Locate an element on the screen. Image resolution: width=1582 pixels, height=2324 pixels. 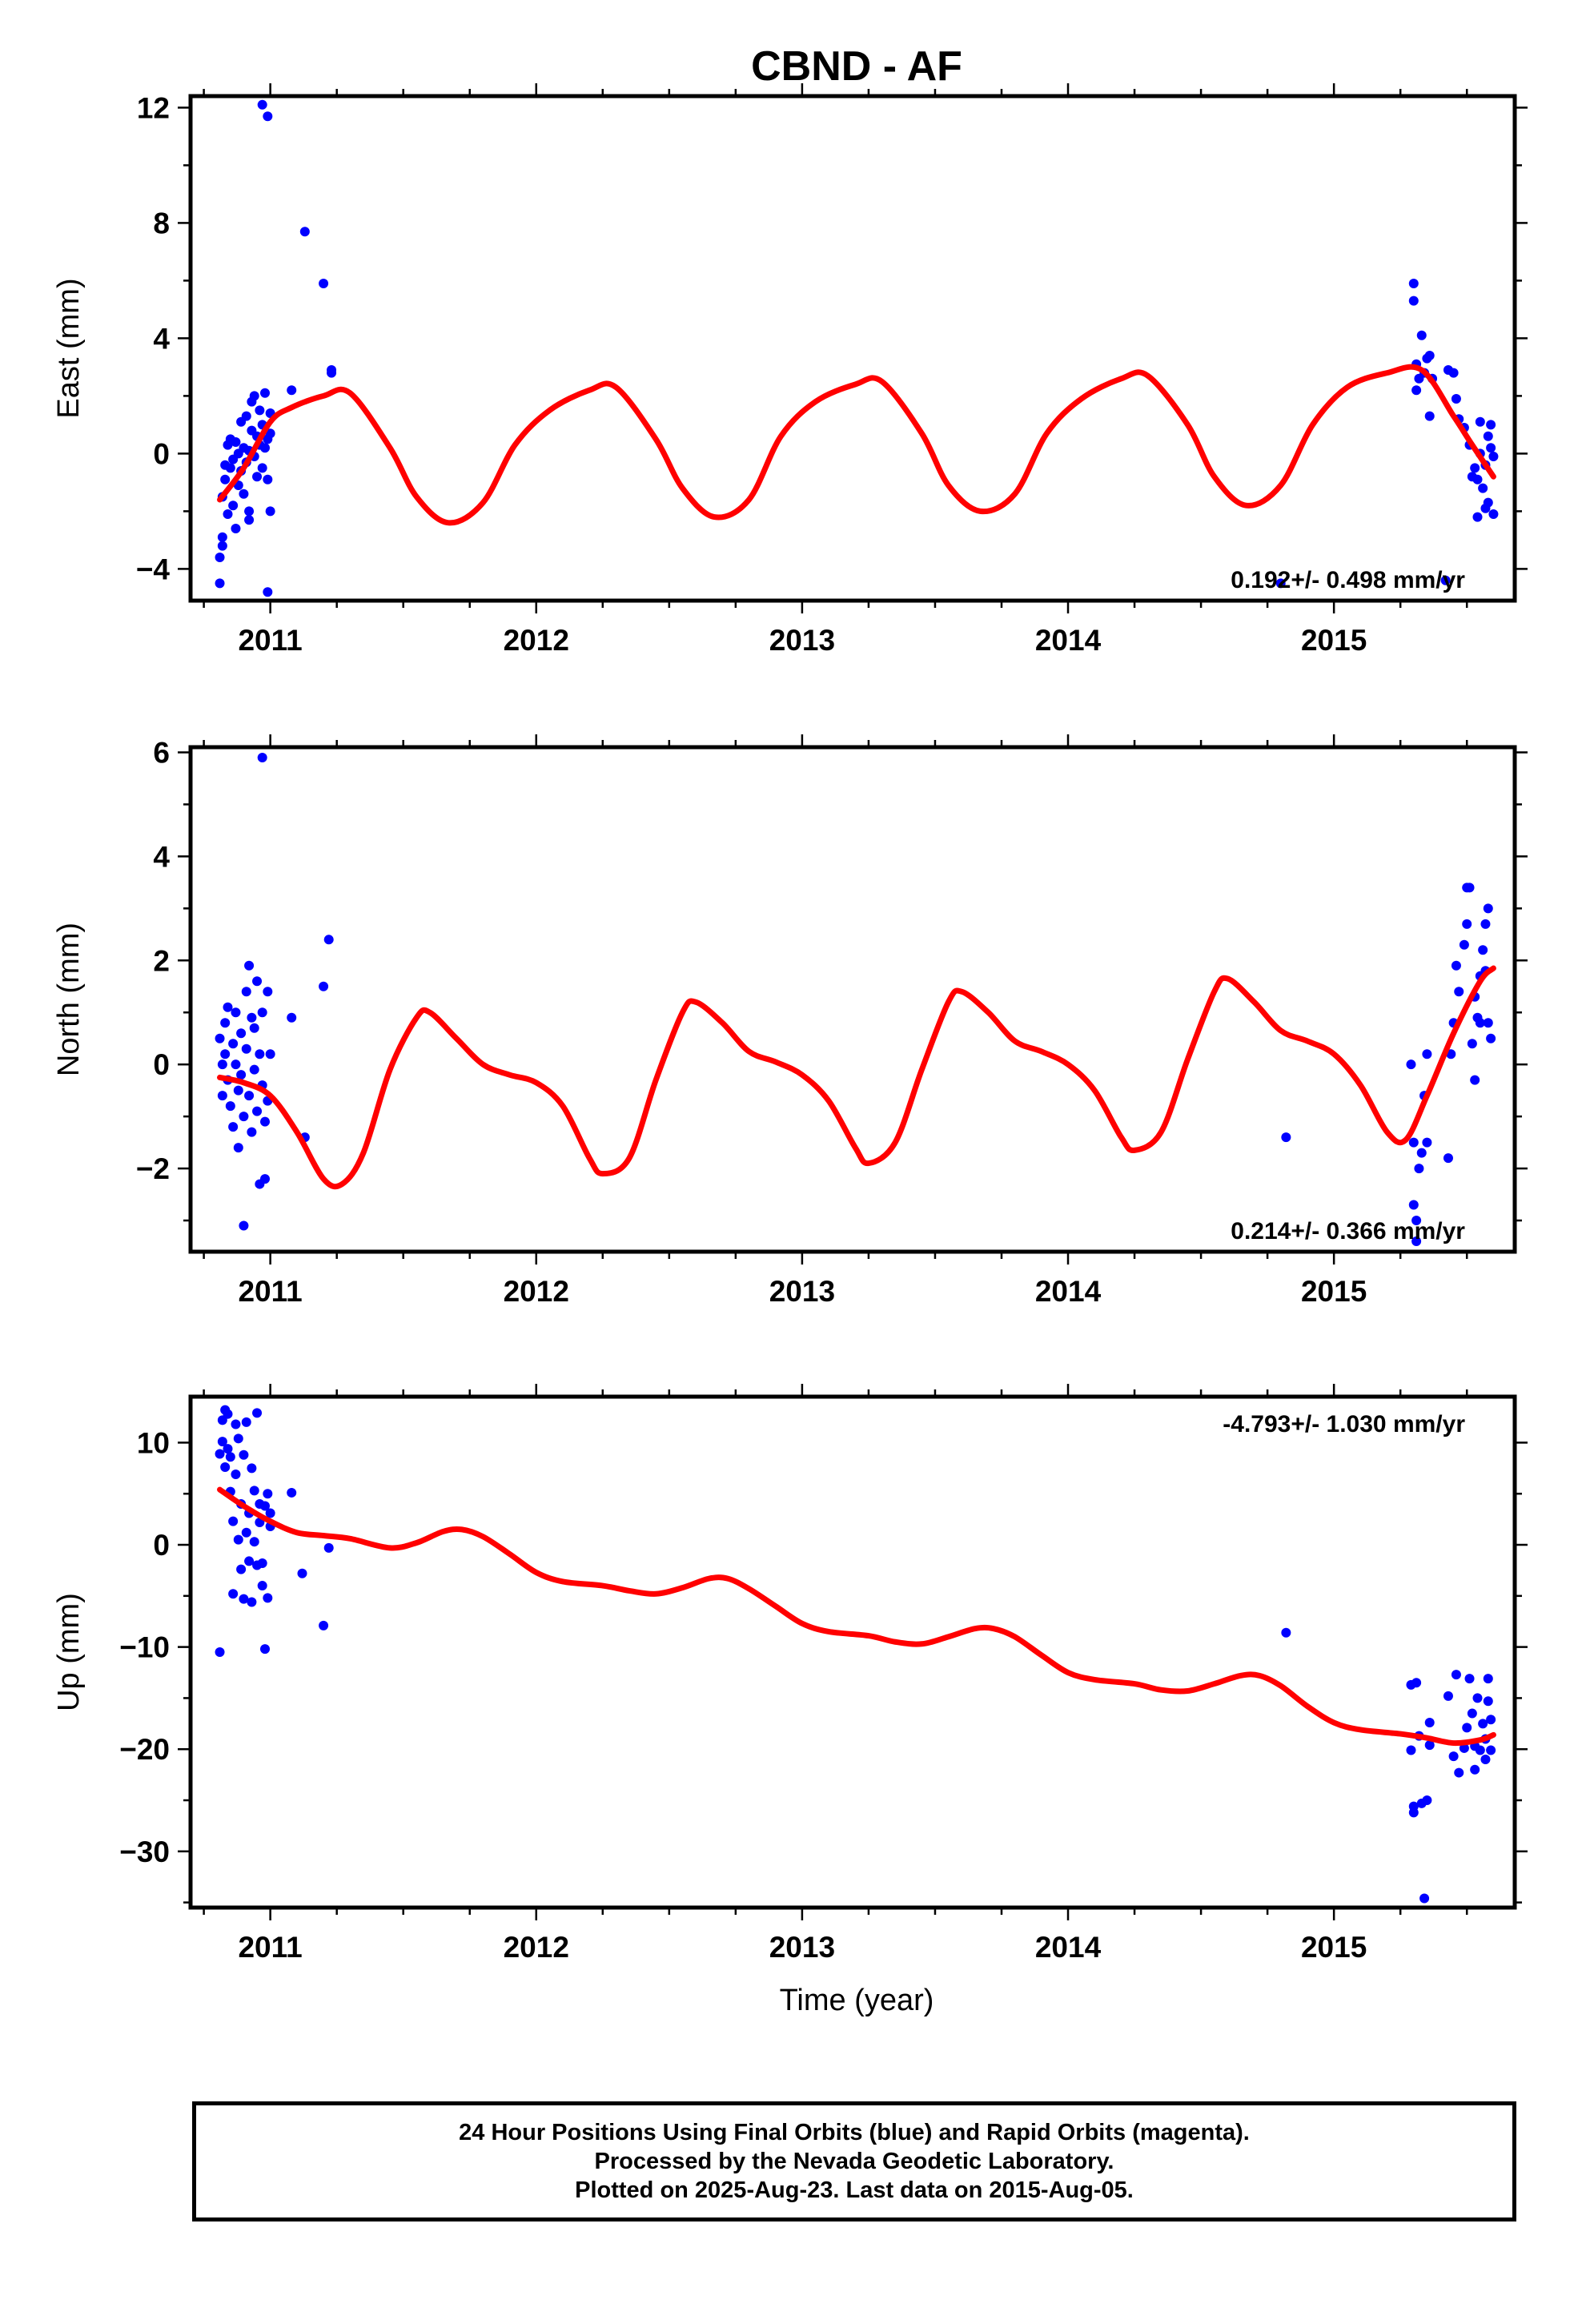
y-tick-label: 8 is located at coordinates (161, 223).